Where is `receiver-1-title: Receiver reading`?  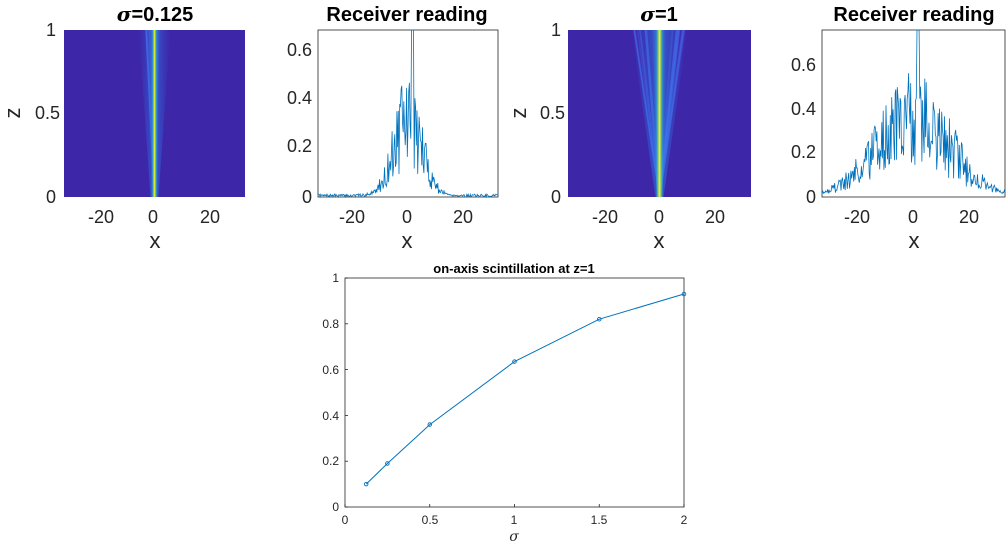 receiver-1-title: Receiver reading is located at coordinates (406, 15).